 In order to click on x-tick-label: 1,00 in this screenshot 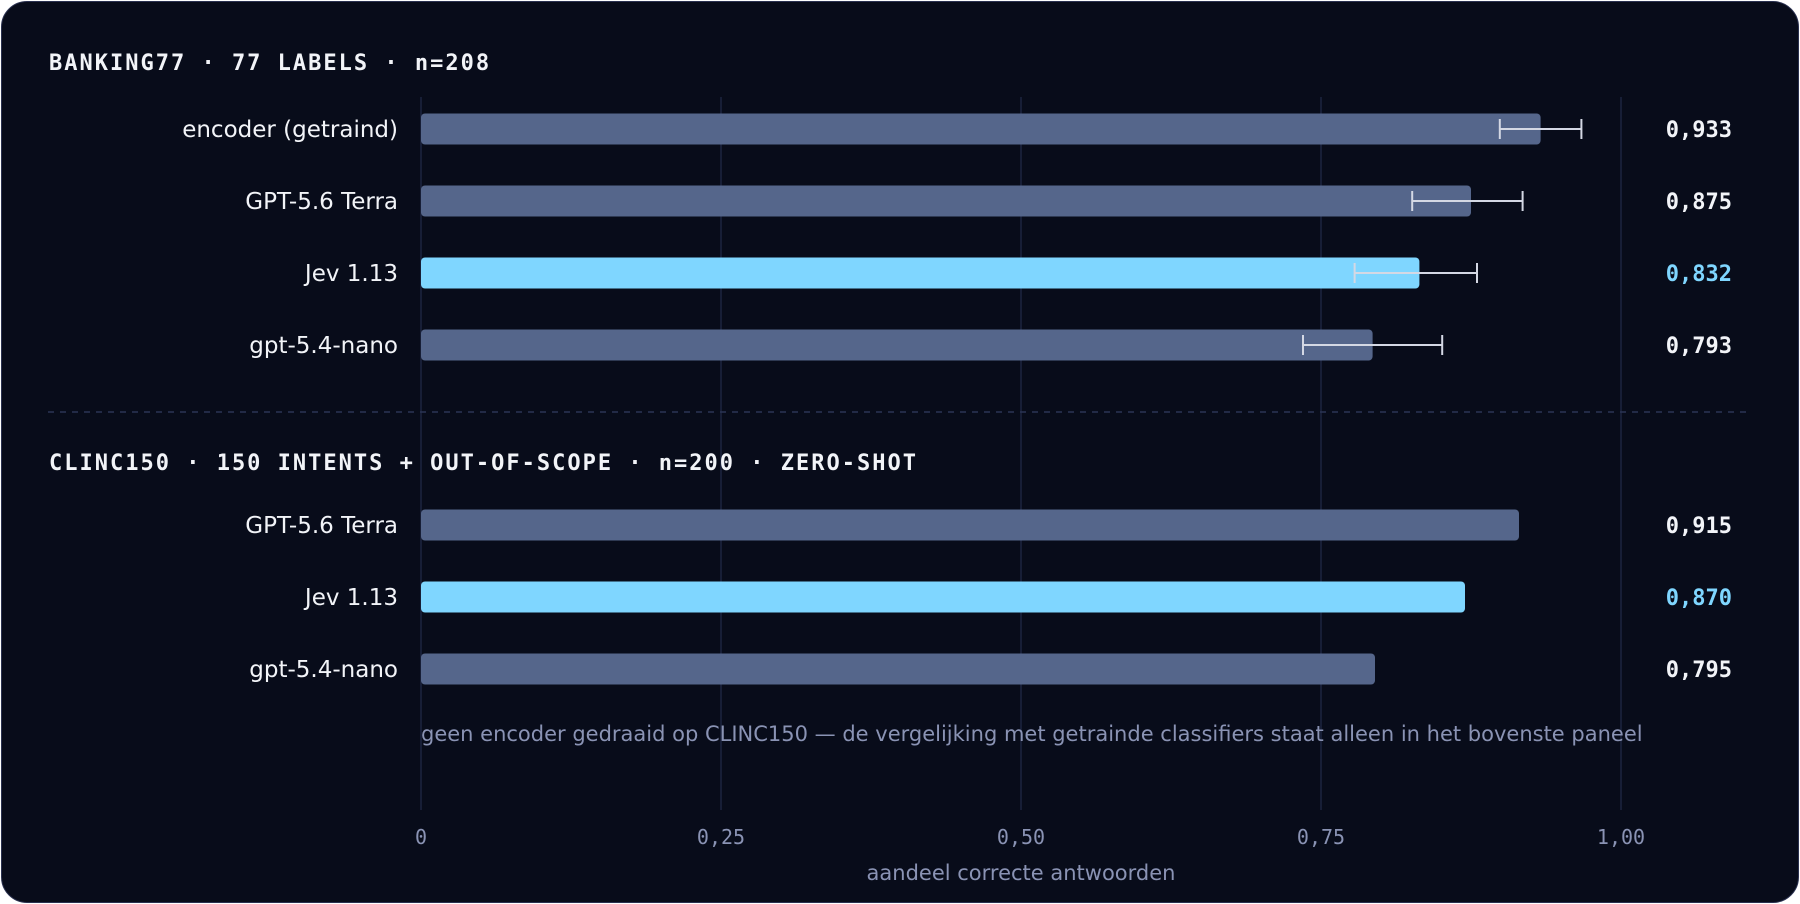, I will do `click(1621, 837)`.